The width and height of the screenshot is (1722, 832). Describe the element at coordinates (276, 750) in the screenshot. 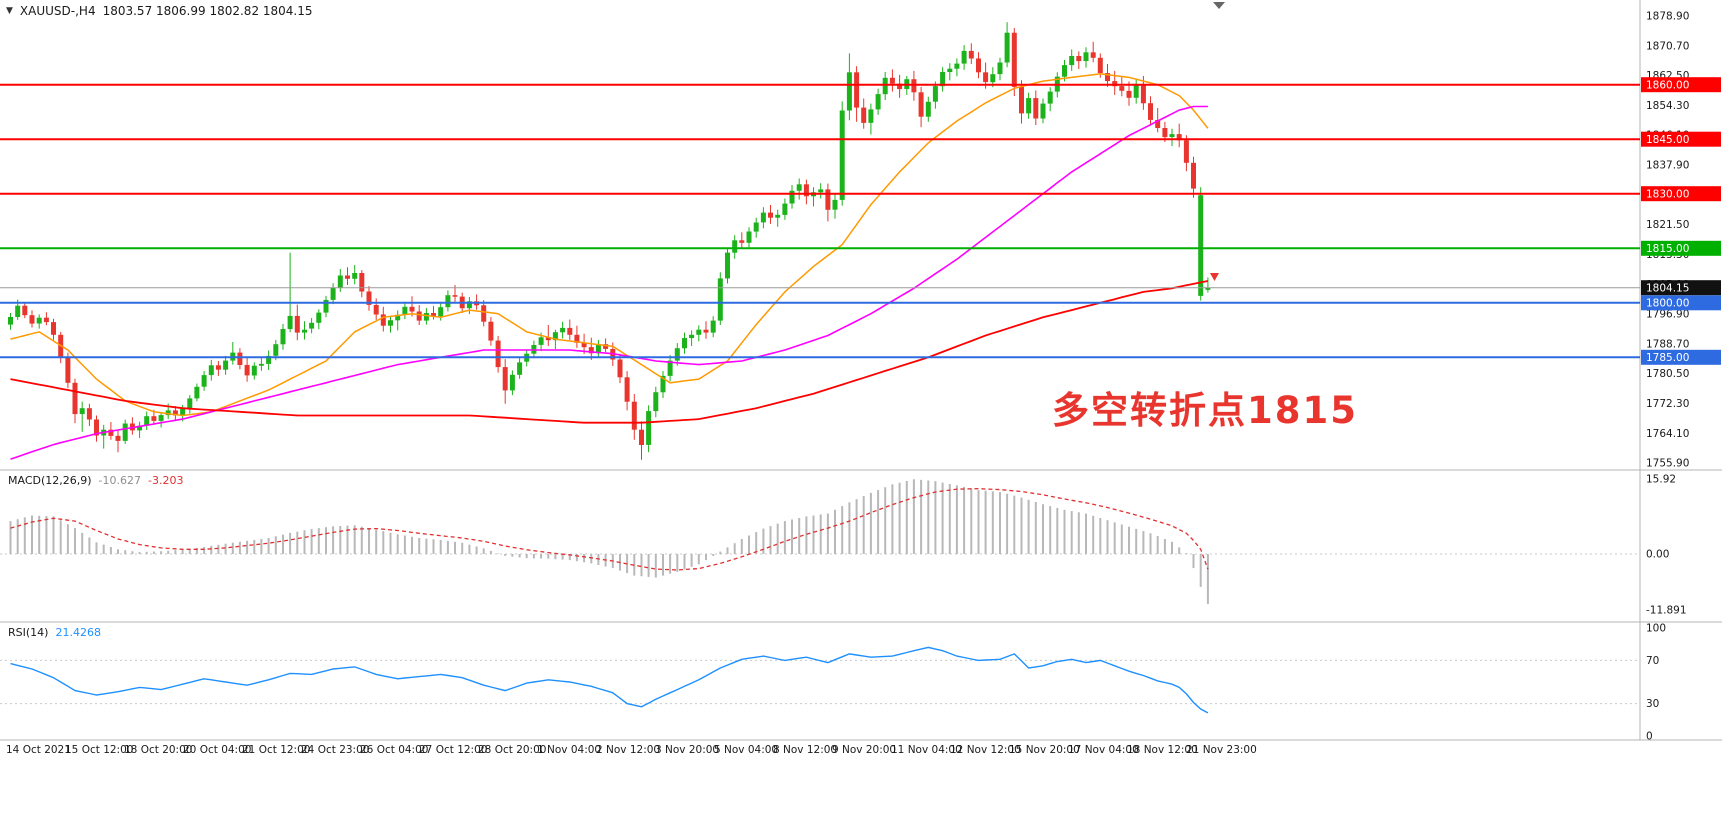

I see `svg-text: 21 Oct 12:00` at that location.